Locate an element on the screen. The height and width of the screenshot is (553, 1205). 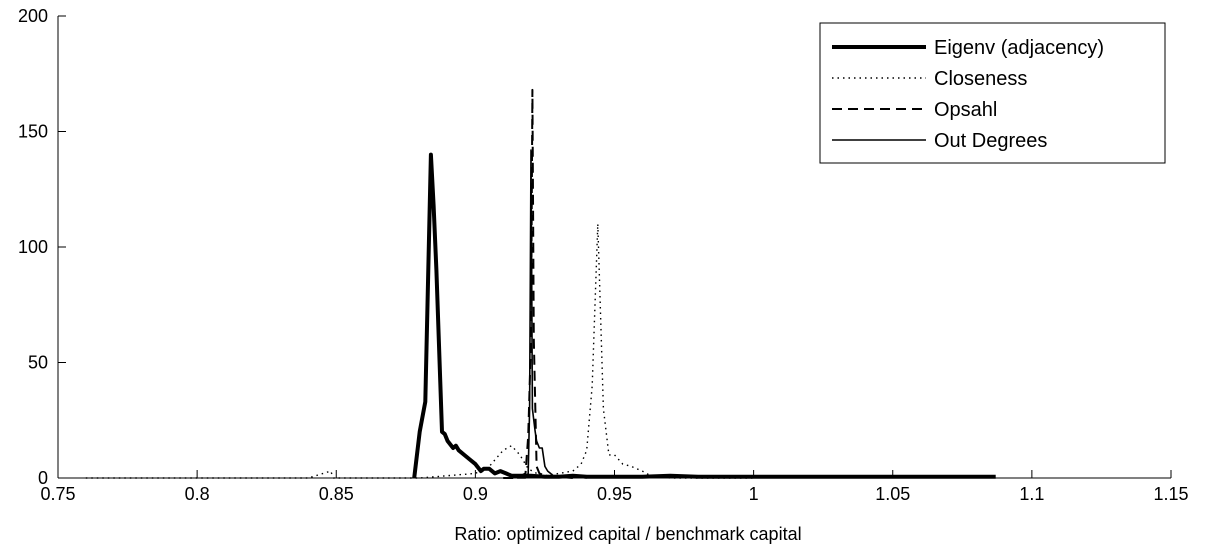
legend-label: Closeness is located at coordinates (980, 79).